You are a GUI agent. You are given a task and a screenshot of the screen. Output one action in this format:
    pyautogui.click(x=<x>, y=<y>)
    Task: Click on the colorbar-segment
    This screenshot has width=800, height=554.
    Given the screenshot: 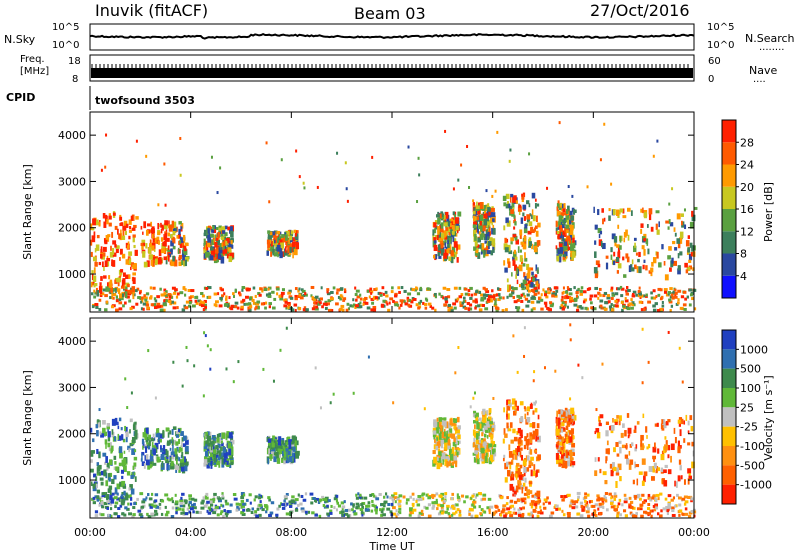 What is the action you would take?
    pyautogui.click(x=729, y=286)
    